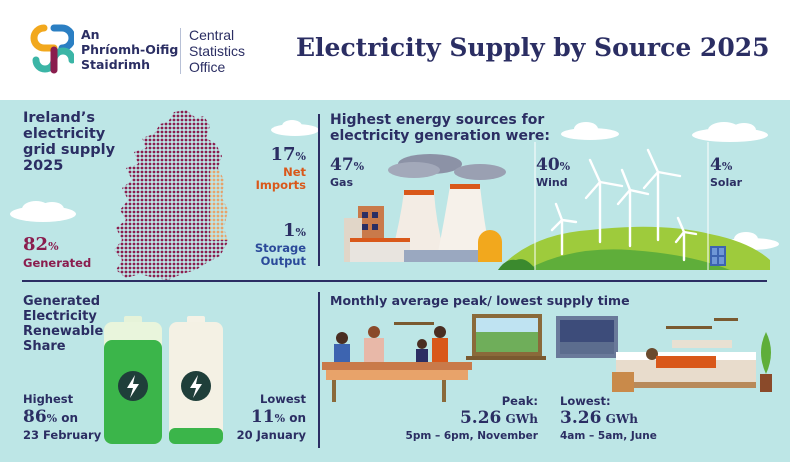 The width and height of the screenshot is (790, 462). I want to click on storage-label: Storage Output, so click(280, 255).